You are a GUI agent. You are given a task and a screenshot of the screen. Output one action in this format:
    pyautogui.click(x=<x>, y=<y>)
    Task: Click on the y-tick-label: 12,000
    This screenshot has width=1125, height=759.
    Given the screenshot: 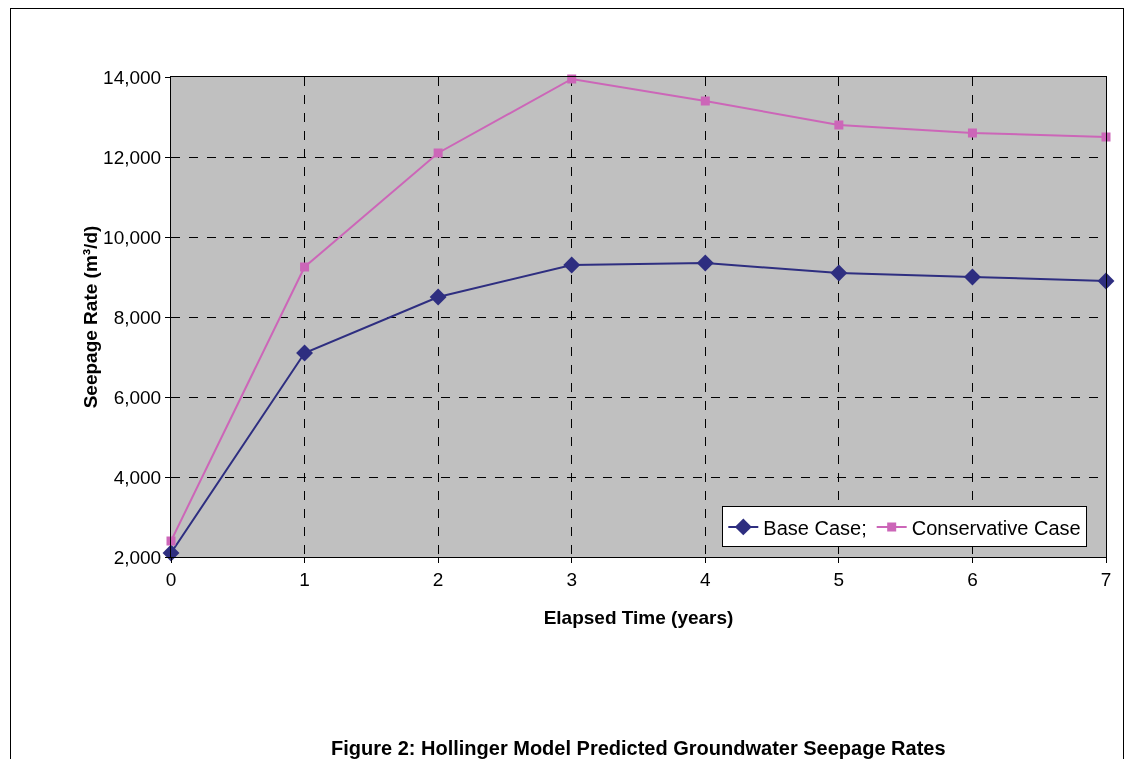 What is the action you would take?
    pyautogui.click(x=132, y=157)
    